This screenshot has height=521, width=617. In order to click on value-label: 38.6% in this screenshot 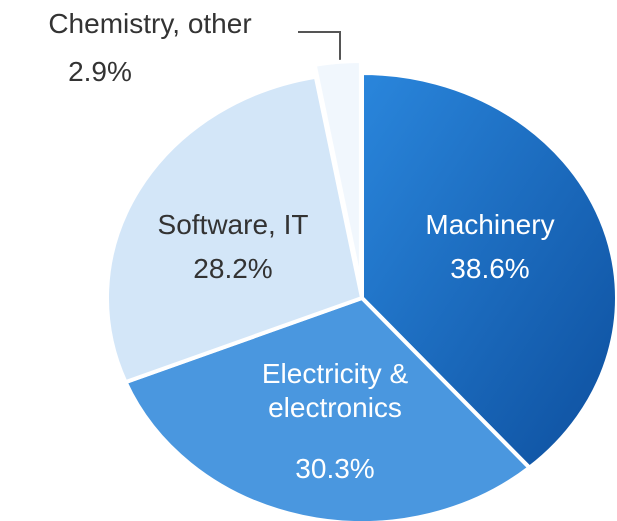, I will do `click(490, 268)`.